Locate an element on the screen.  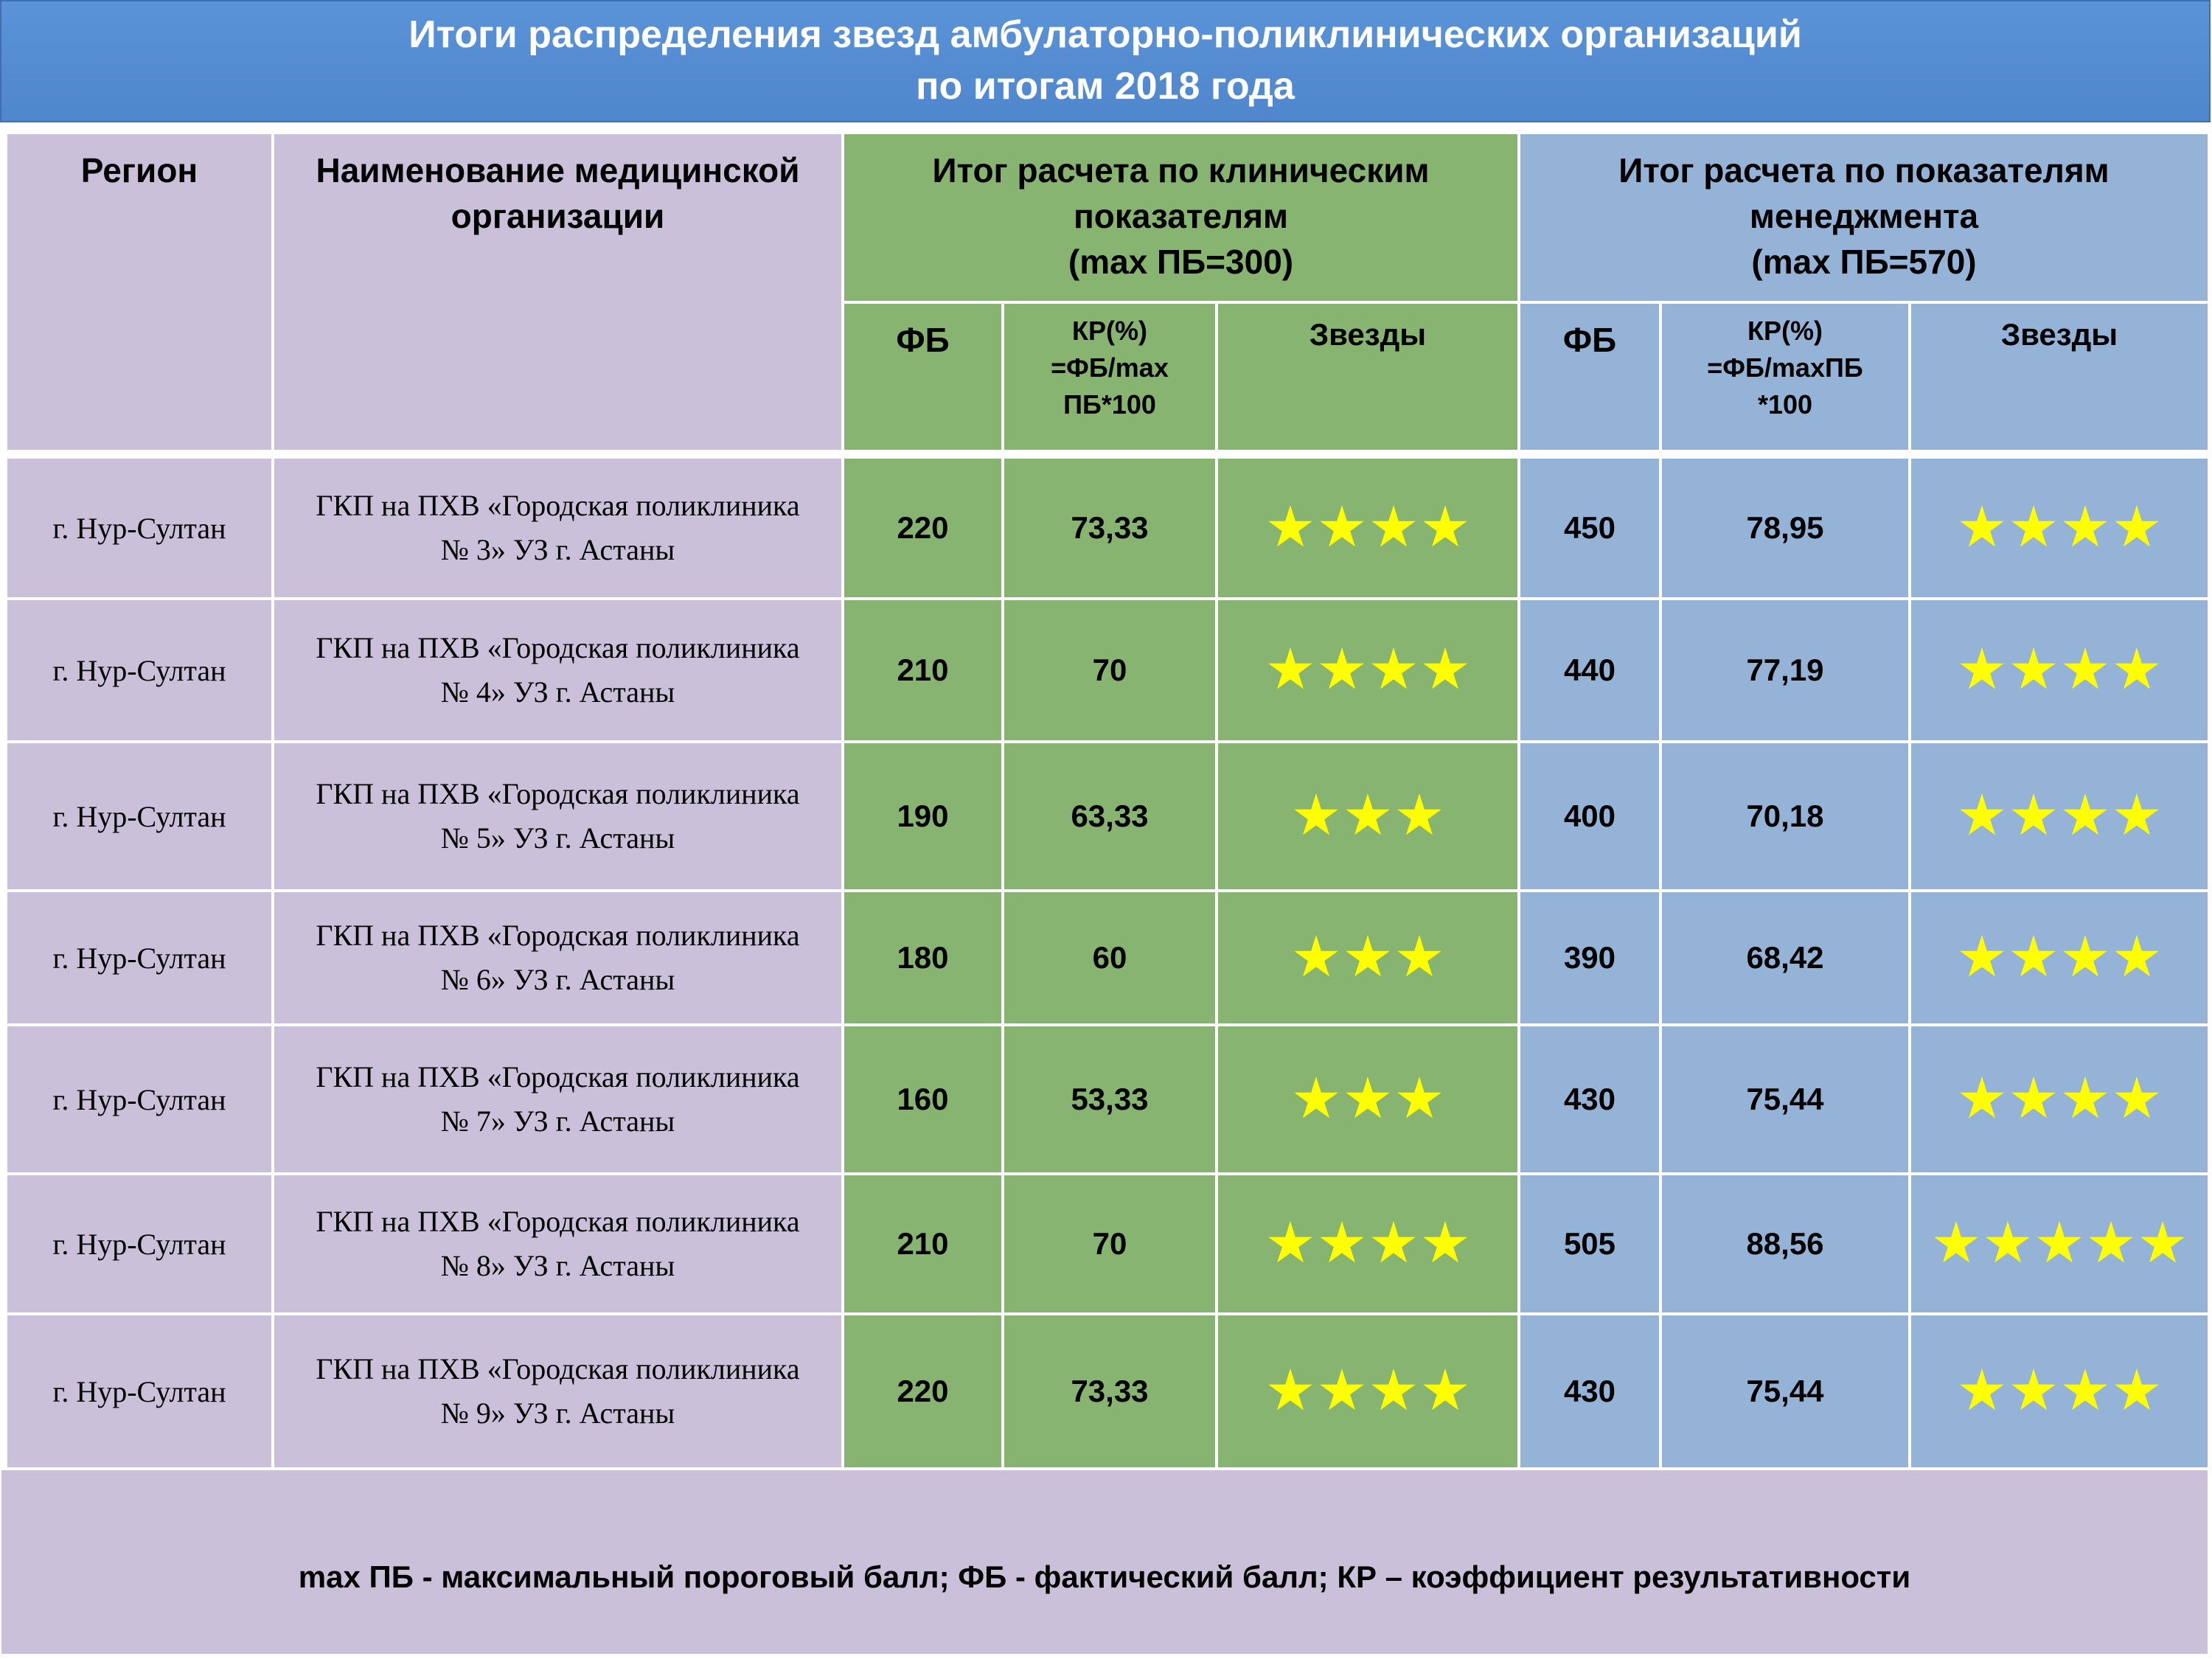
header-clinical-line-1: Итог расчета по клиническим is located at coordinates (1181, 170).